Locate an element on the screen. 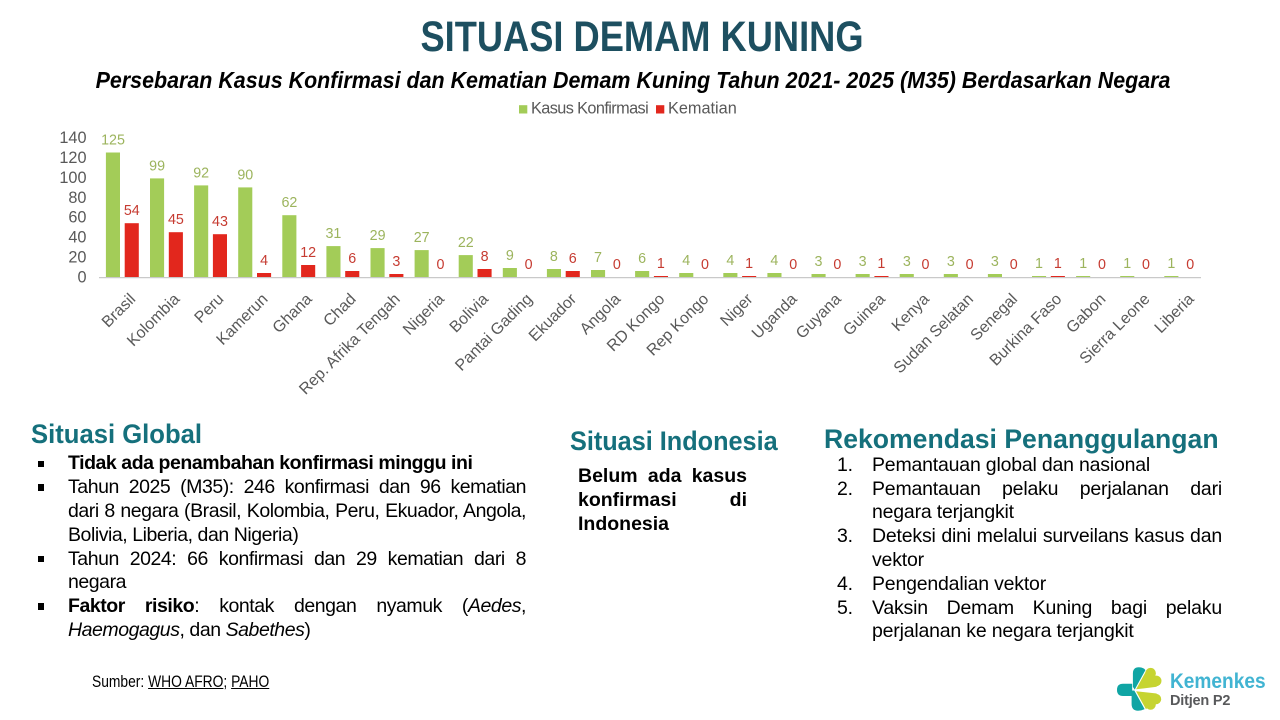 Image resolution: width=1280 pixels, height=720 pixels. svg-text: Uganda is located at coordinates (775, 317).